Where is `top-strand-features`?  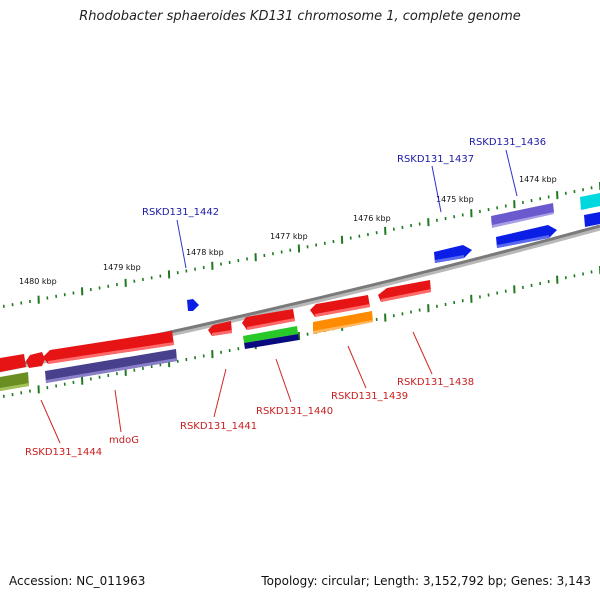 top-strand-features is located at coordinates (393, 252).